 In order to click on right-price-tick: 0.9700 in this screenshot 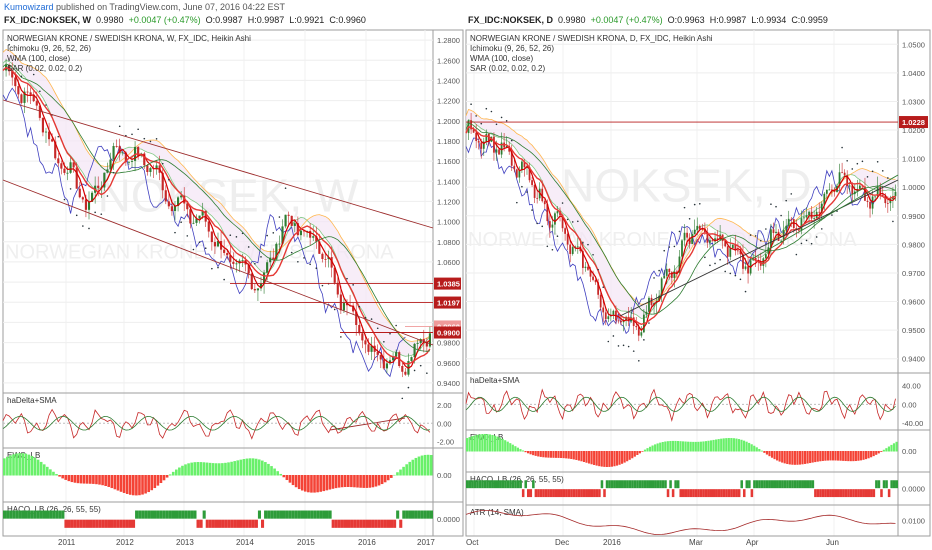, I will do `click(913, 273)`.